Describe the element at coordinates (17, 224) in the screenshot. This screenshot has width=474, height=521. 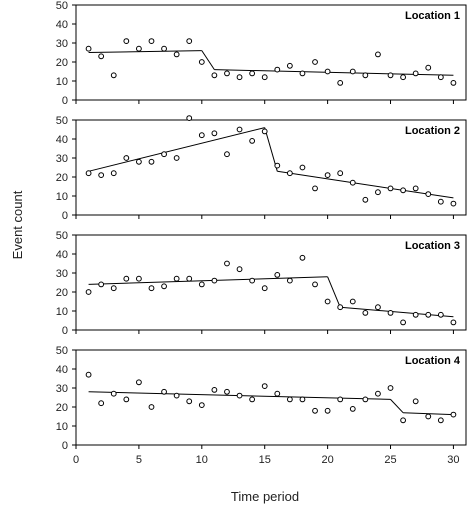
I see `y-axis-label: Event count` at that location.